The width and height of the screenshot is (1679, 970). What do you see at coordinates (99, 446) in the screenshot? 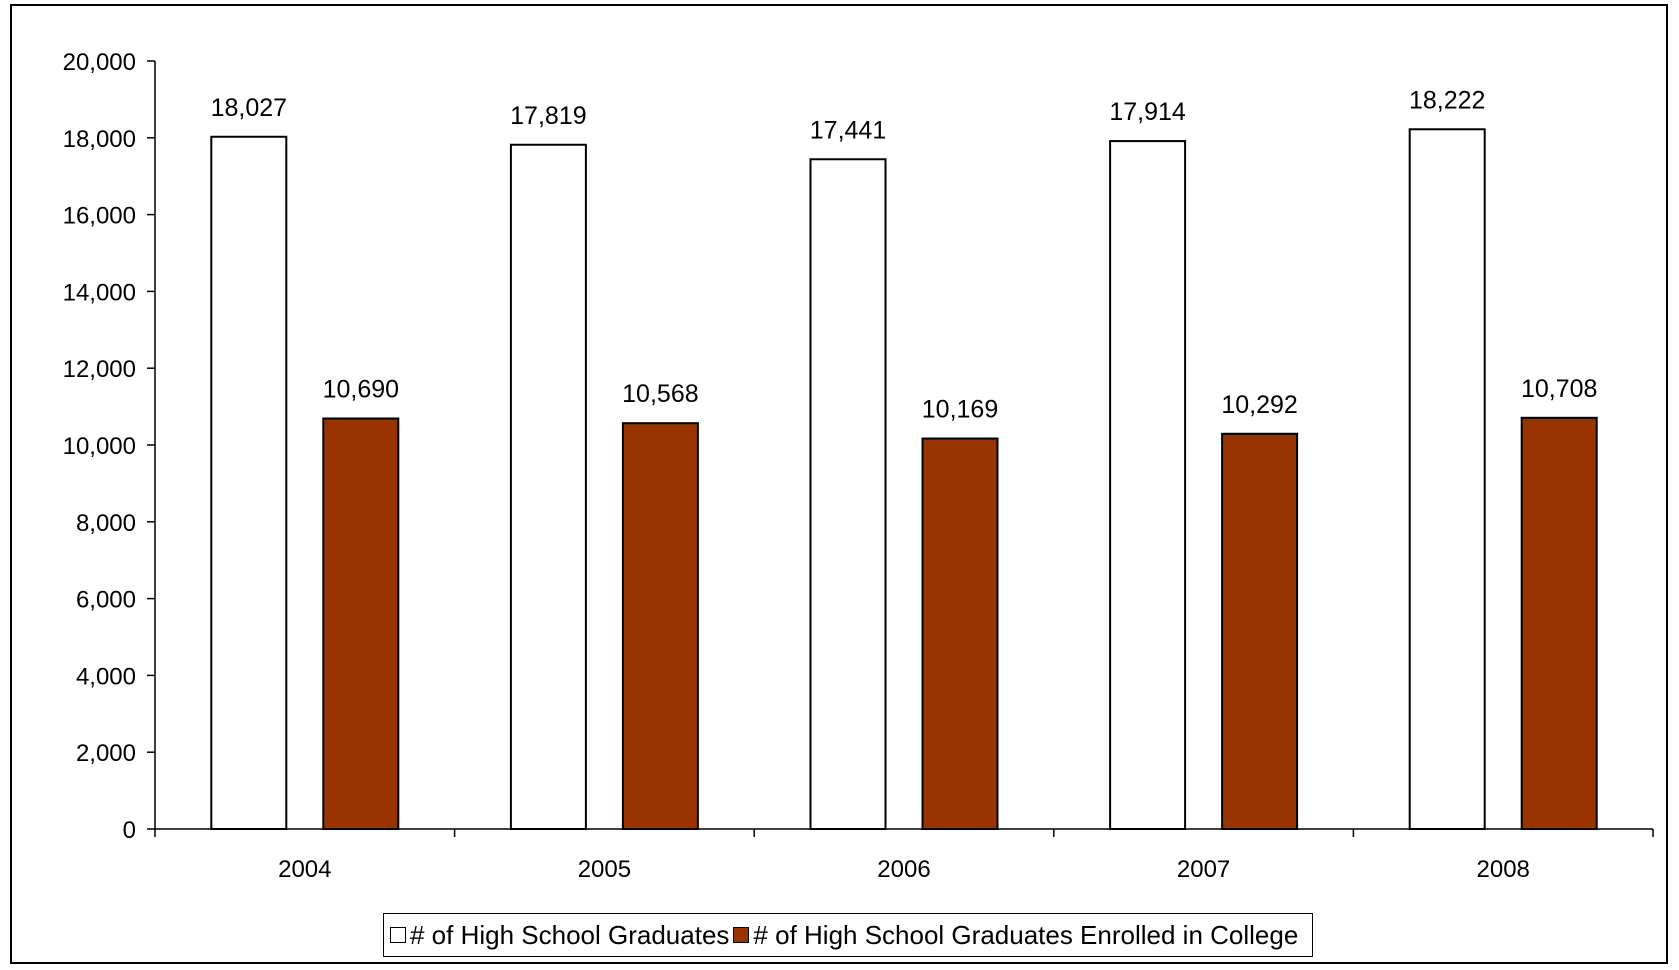
I see `y-tick-label: 10,000` at bounding box center [99, 446].